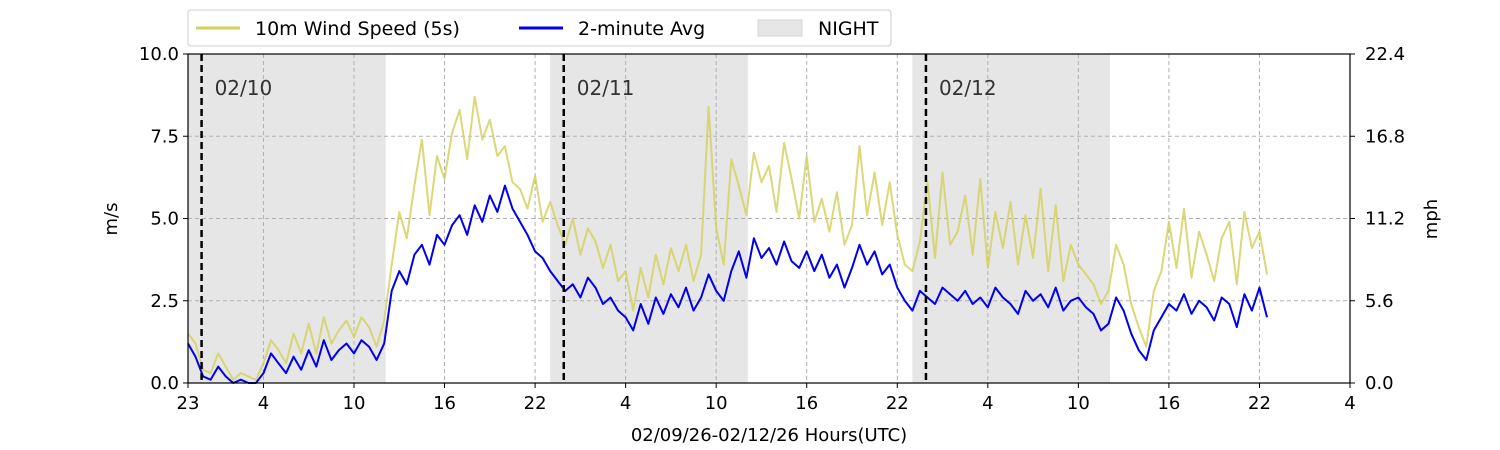  Describe the element at coordinates (1385, 54) in the screenshot. I see `y-tick-label-right: 22.4` at that location.